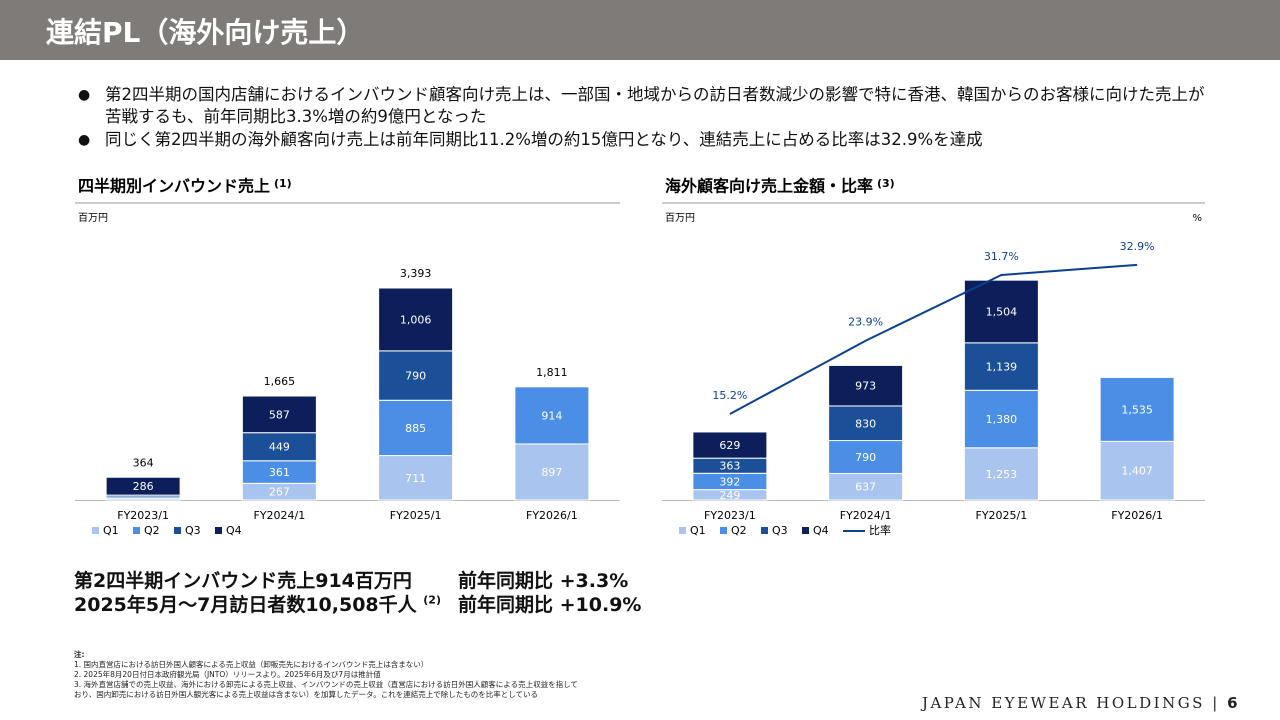 Image resolution: width=1280 pixels, height=720 pixels. I want to click on value-label: 286, so click(143, 486).